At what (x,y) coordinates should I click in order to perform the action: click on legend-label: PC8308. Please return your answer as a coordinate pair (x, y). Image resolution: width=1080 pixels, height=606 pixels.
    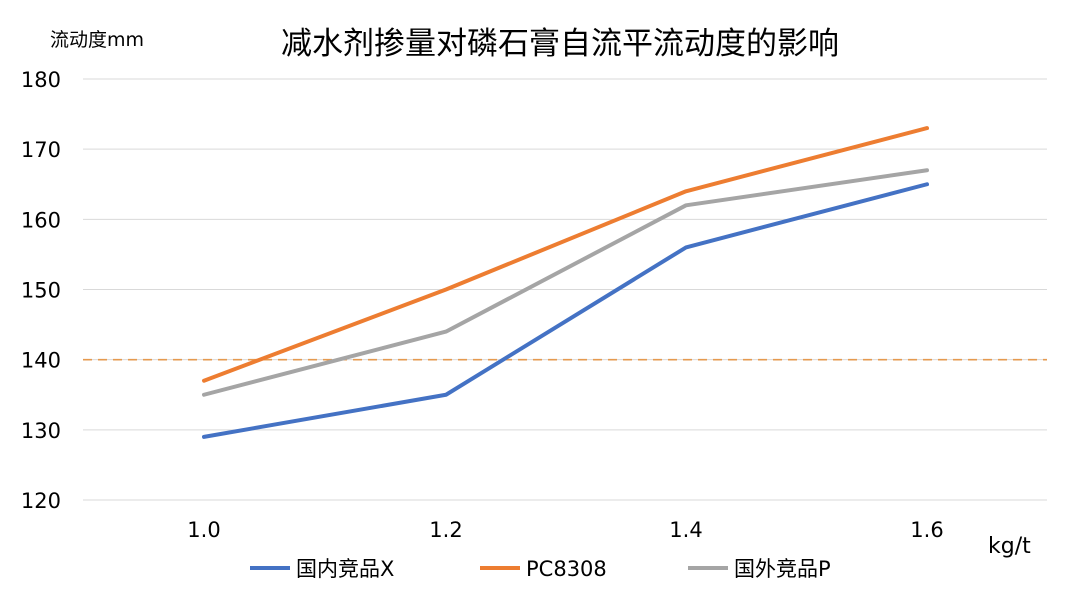
    Looking at the image, I should click on (566, 569).